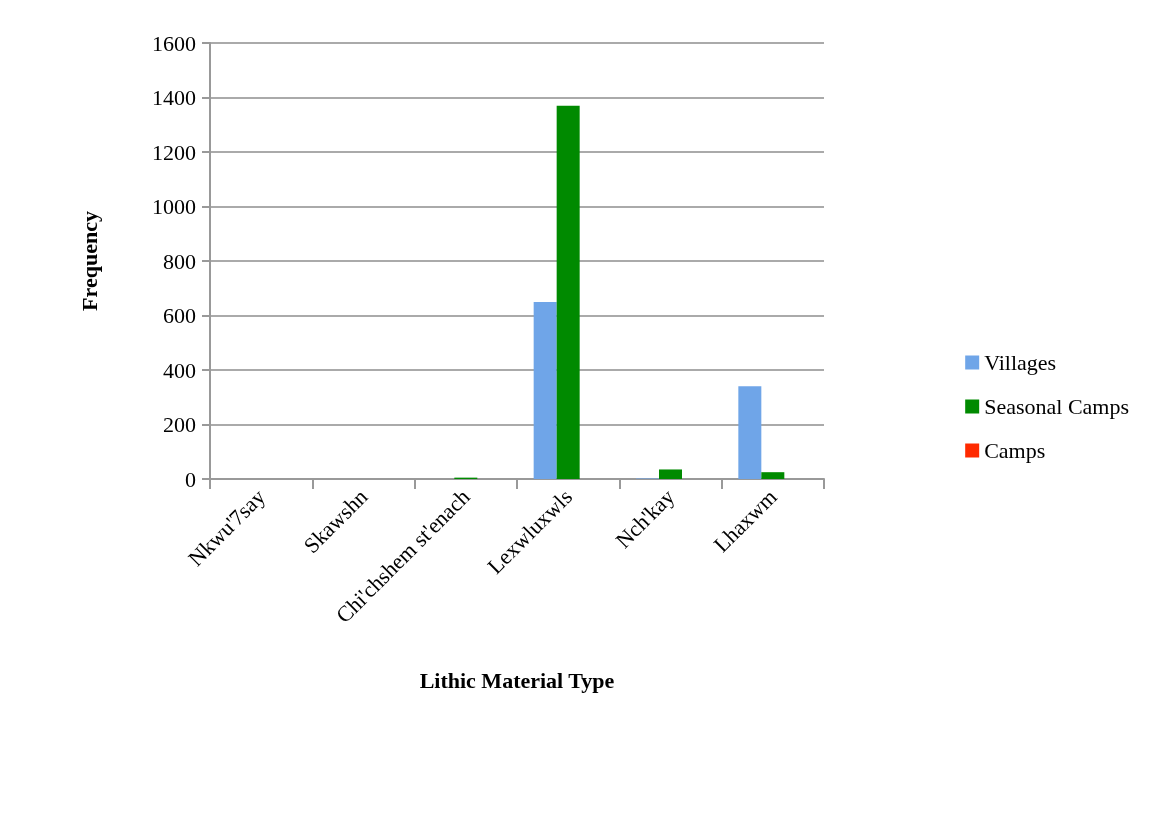 The height and width of the screenshot is (813, 1154). I want to click on y-tick-label: 600, so click(179, 315).